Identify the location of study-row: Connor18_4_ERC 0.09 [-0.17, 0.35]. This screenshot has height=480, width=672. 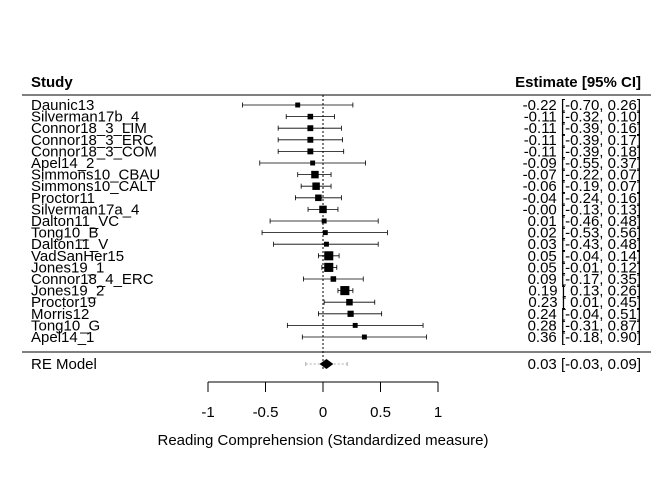
(336, 279).